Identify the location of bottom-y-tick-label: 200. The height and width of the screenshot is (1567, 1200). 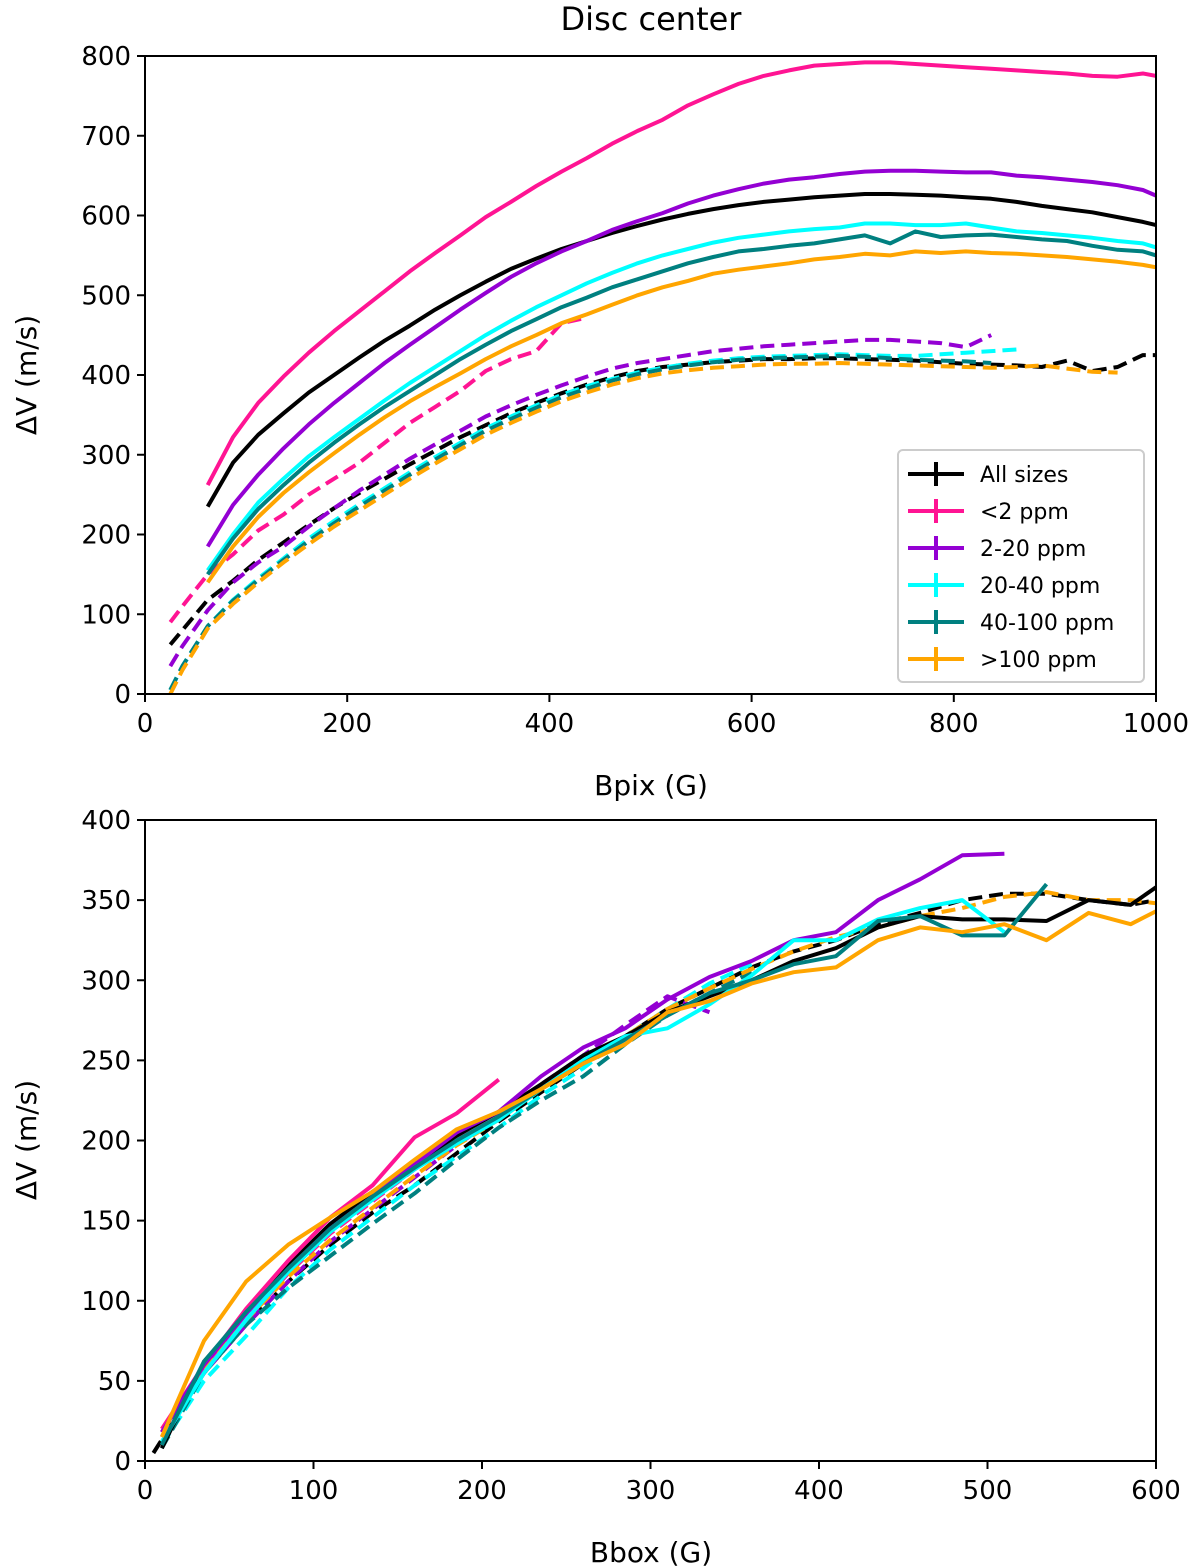
(106, 1142).